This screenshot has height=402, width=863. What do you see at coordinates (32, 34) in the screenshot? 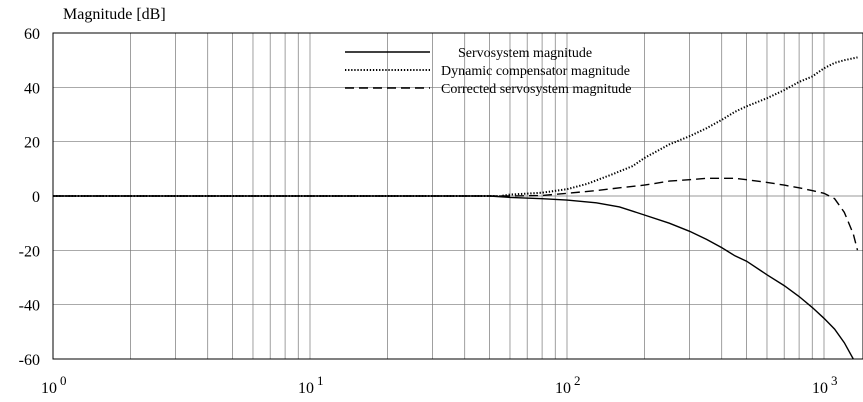
I see `y-tick-label: 60` at bounding box center [32, 34].